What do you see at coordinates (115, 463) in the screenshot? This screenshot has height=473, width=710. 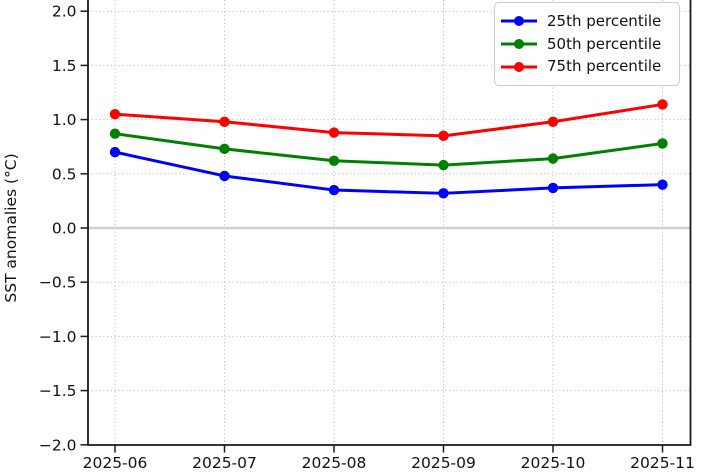 I see `x-tick-label: 2025-06` at bounding box center [115, 463].